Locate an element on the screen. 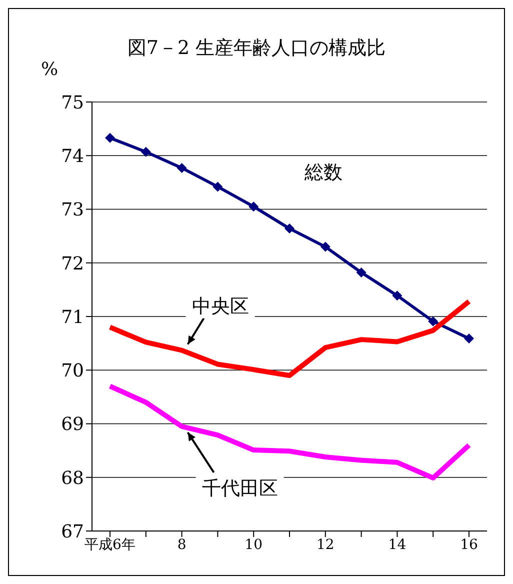  y-tick-label: 71 is located at coordinates (72, 317).